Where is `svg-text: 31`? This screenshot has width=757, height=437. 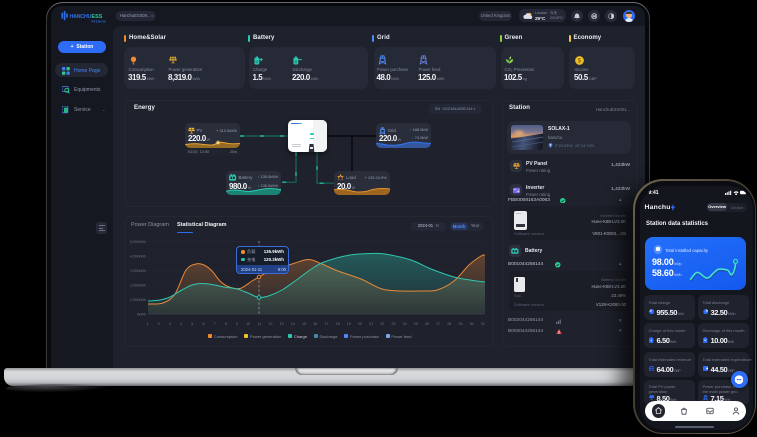 svg-text: 31 is located at coordinates (483, 324).